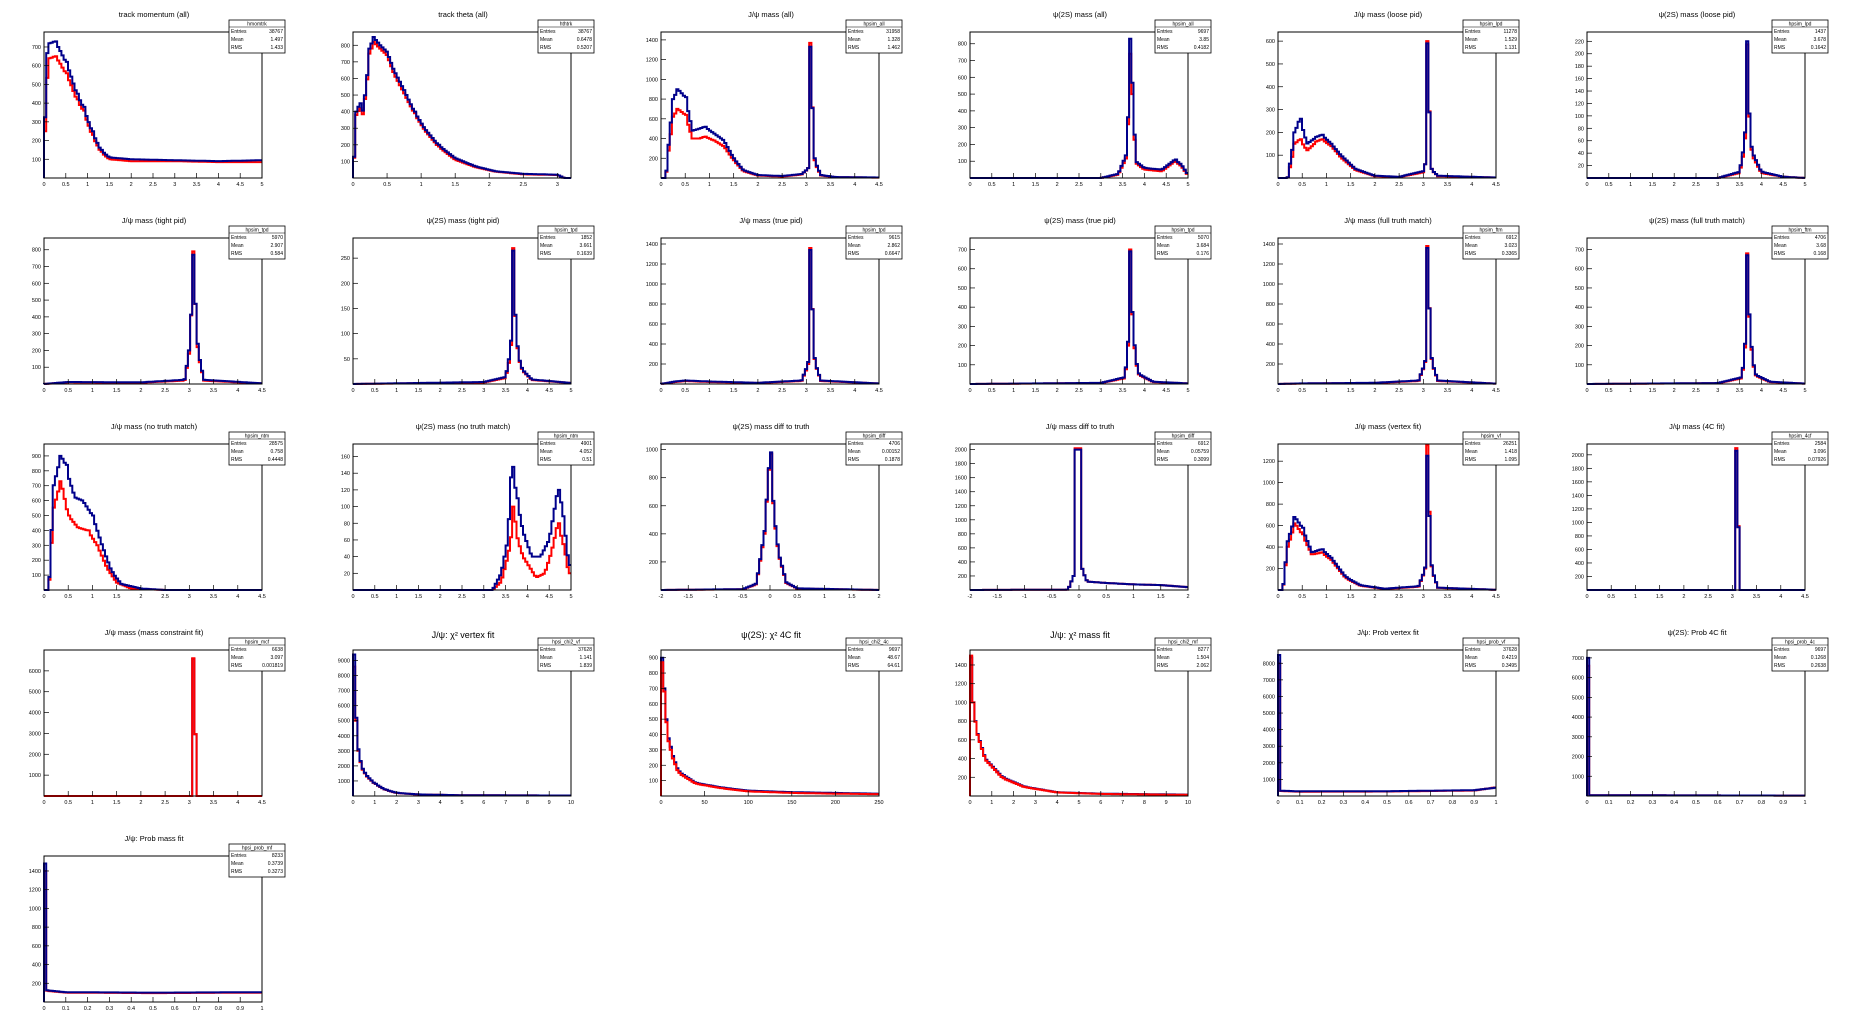 This screenshot has height=1030, width=1851. What do you see at coordinates (1201, 48) in the screenshot?
I see `stats-rms-value: 0.4182` at bounding box center [1201, 48].